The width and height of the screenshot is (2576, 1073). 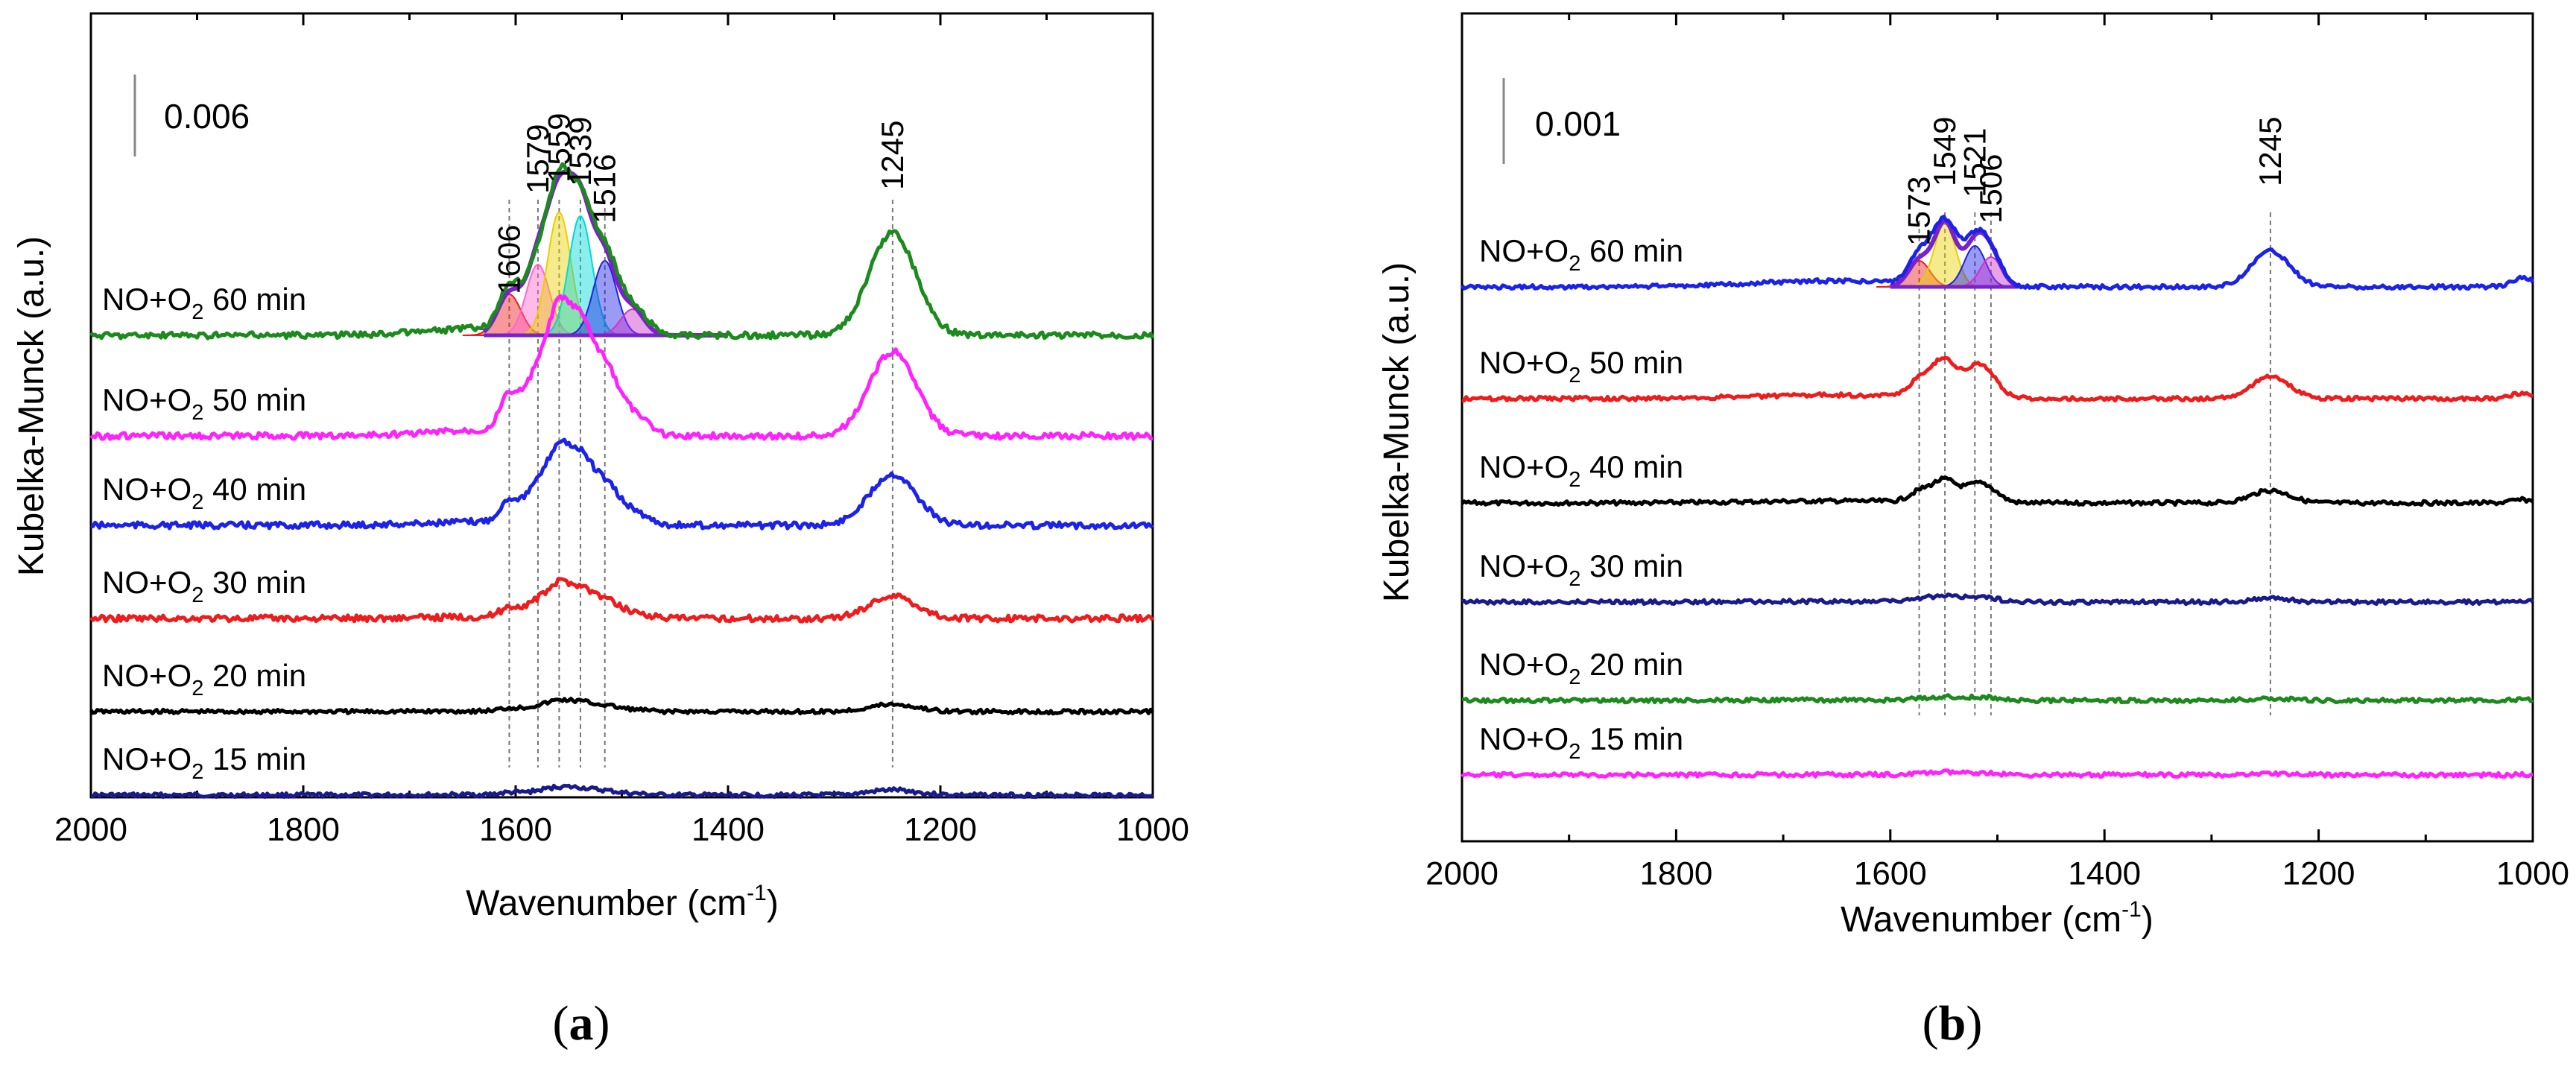 I want to click on peak-label: 1549, so click(x=1944, y=151).